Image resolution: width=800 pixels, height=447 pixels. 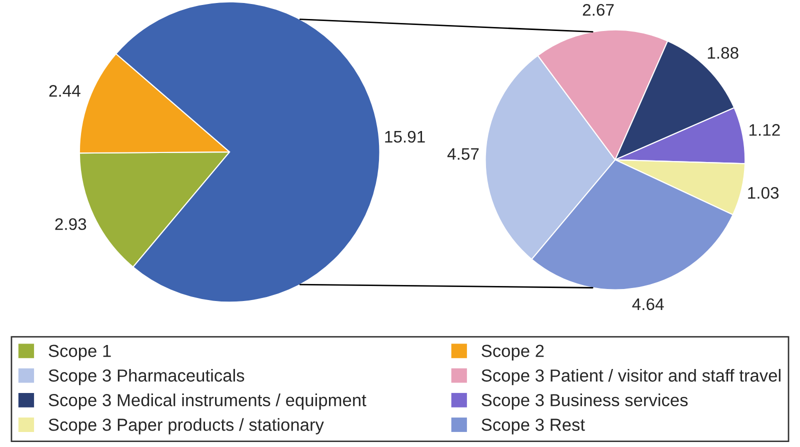 I want to click on data-label: 2.67, so click(x=598, y=10).